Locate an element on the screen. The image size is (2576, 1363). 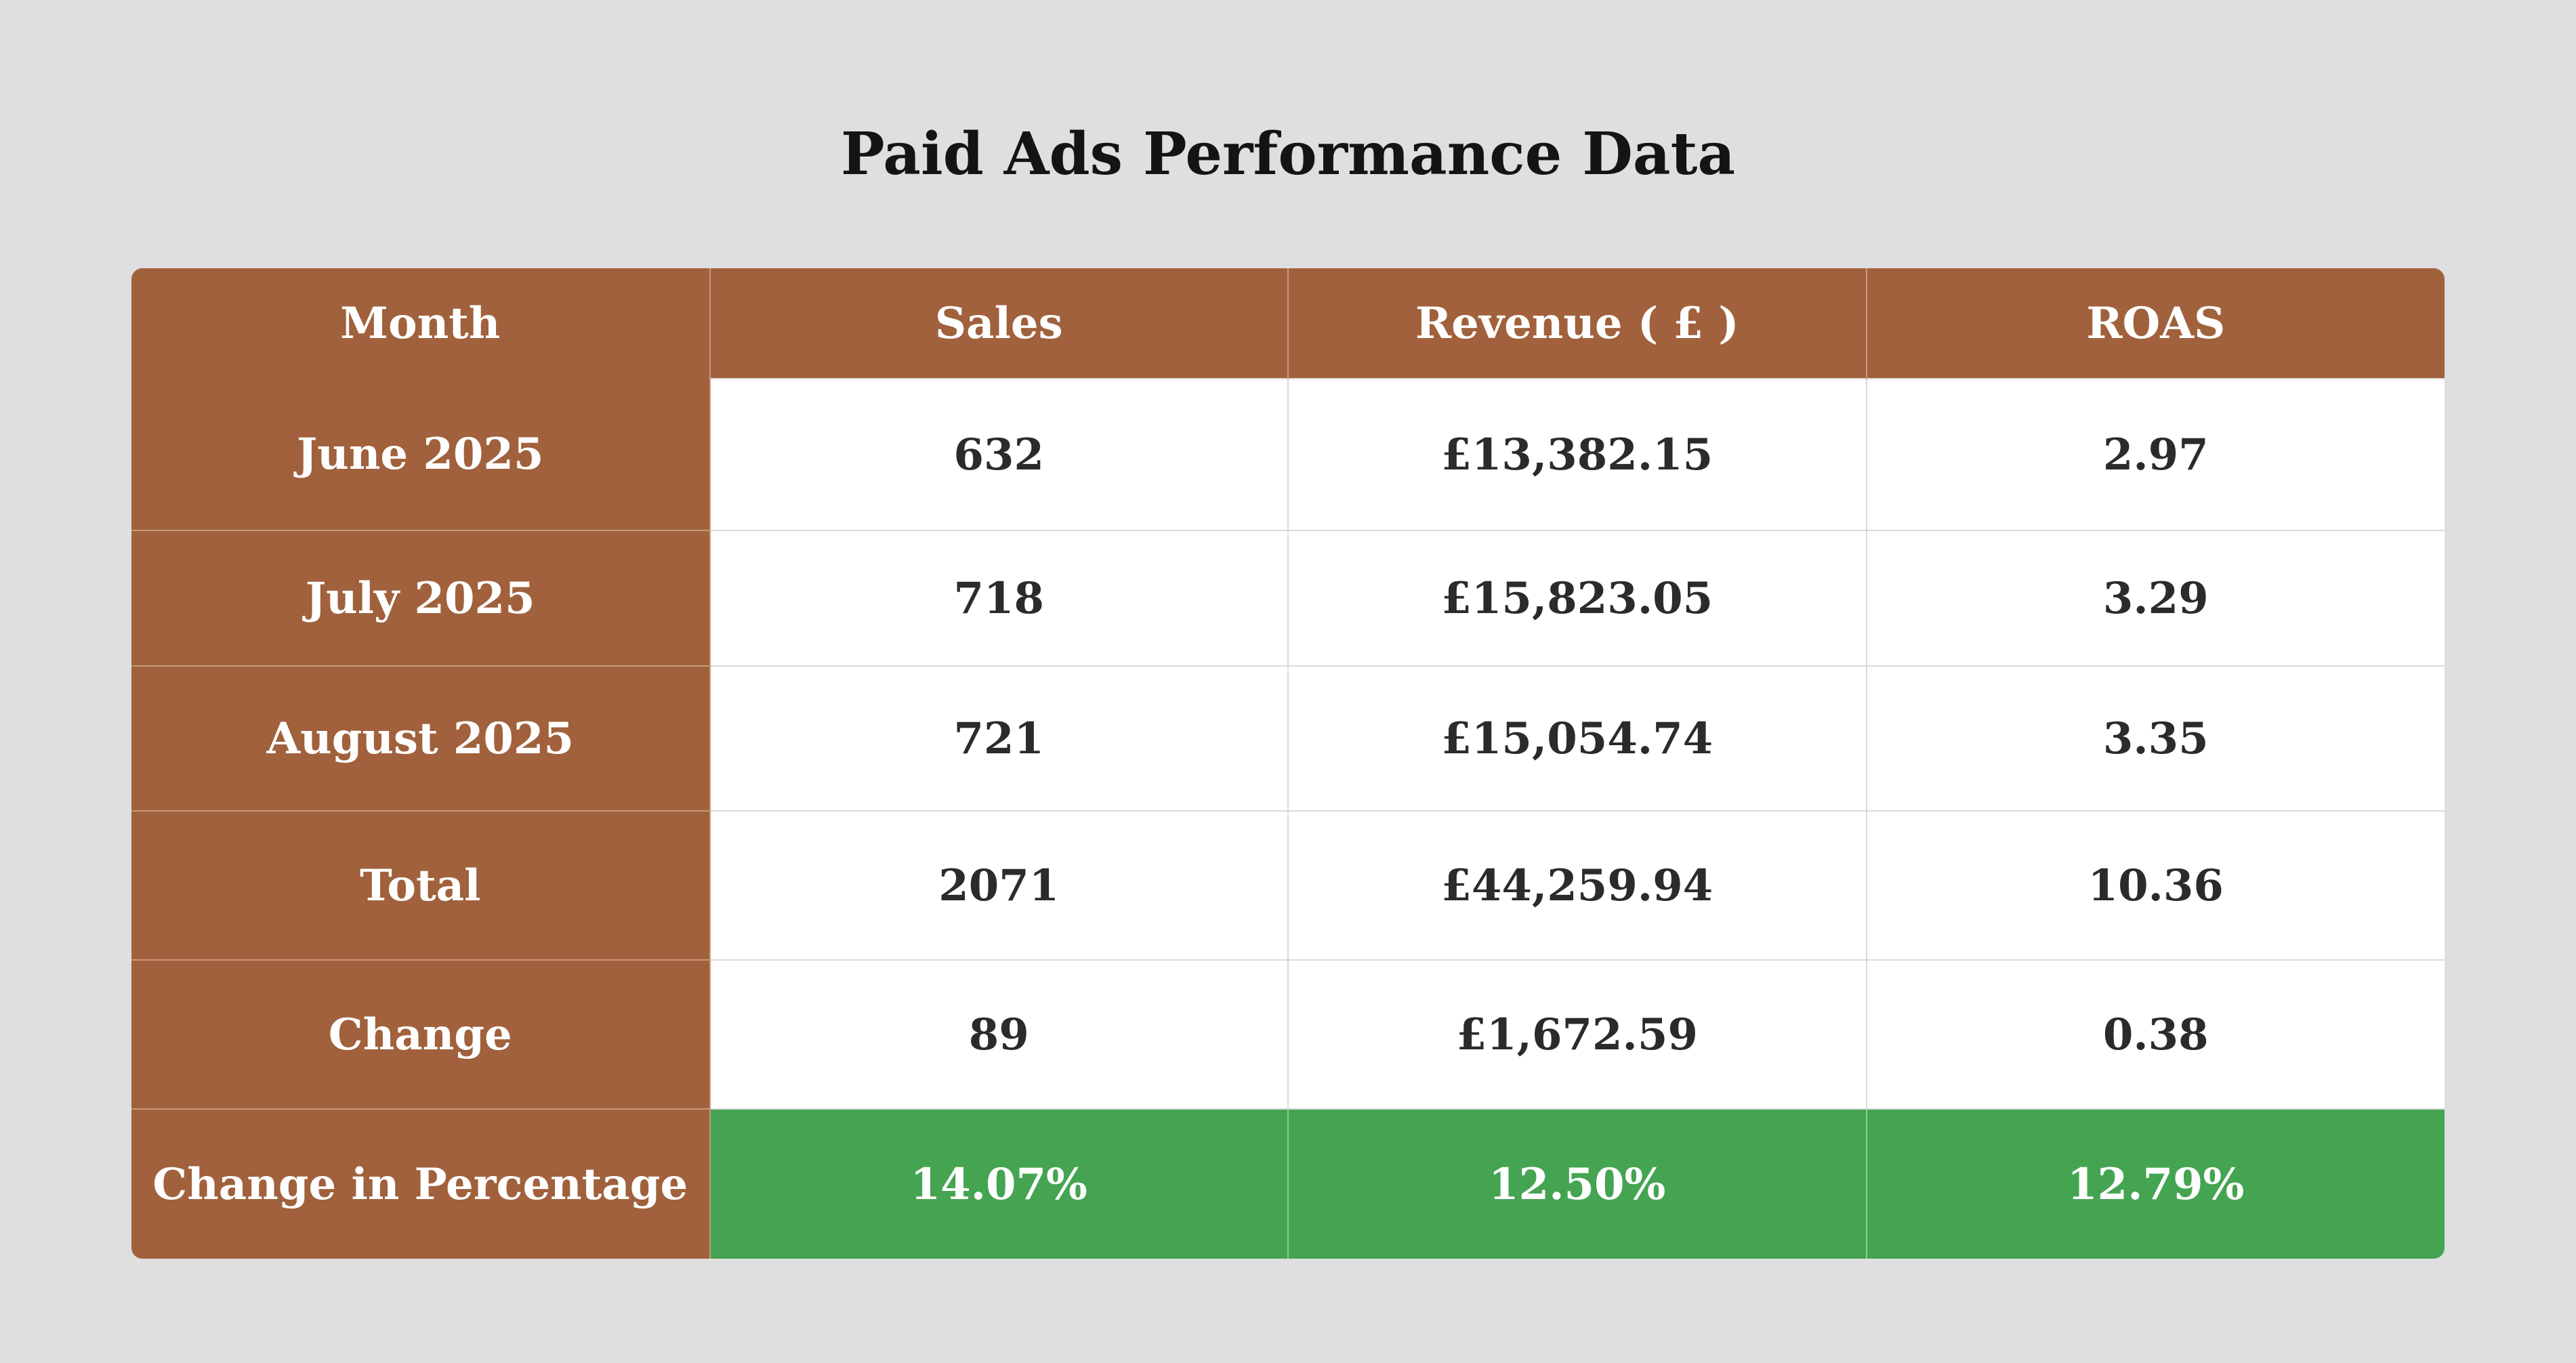
cell-revenue: £15,054.74 is located at coordinates (1577, 738).